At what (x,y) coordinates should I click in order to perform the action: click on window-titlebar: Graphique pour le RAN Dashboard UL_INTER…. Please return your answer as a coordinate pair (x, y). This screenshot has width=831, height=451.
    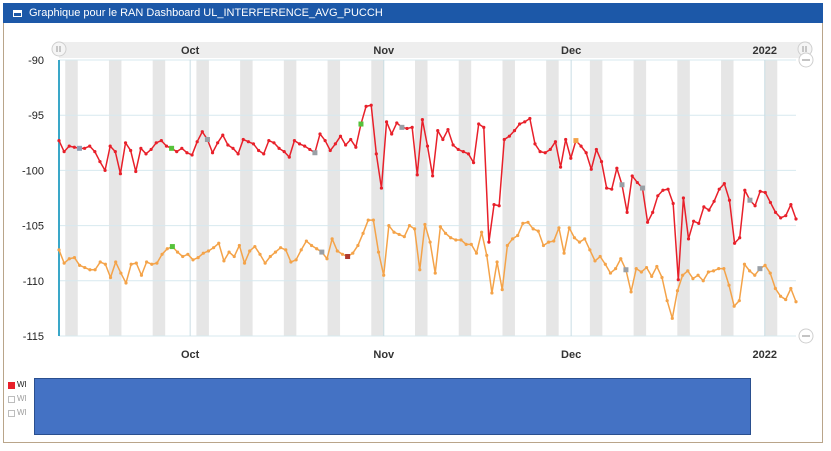
    Looking at the image, I should click on (413, 13).